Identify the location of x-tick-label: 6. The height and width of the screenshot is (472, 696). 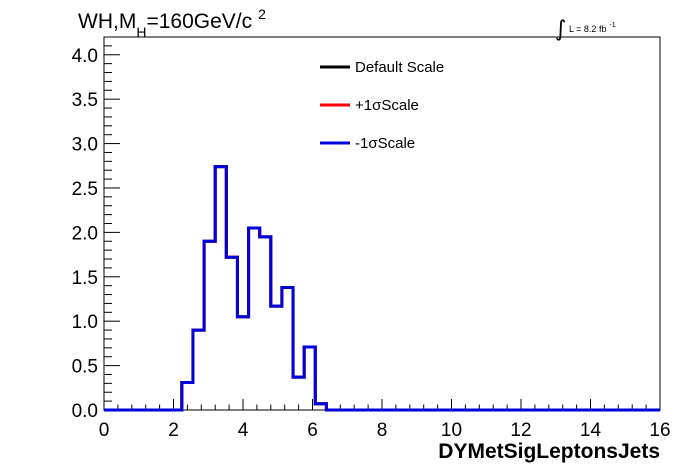
(312, 430).